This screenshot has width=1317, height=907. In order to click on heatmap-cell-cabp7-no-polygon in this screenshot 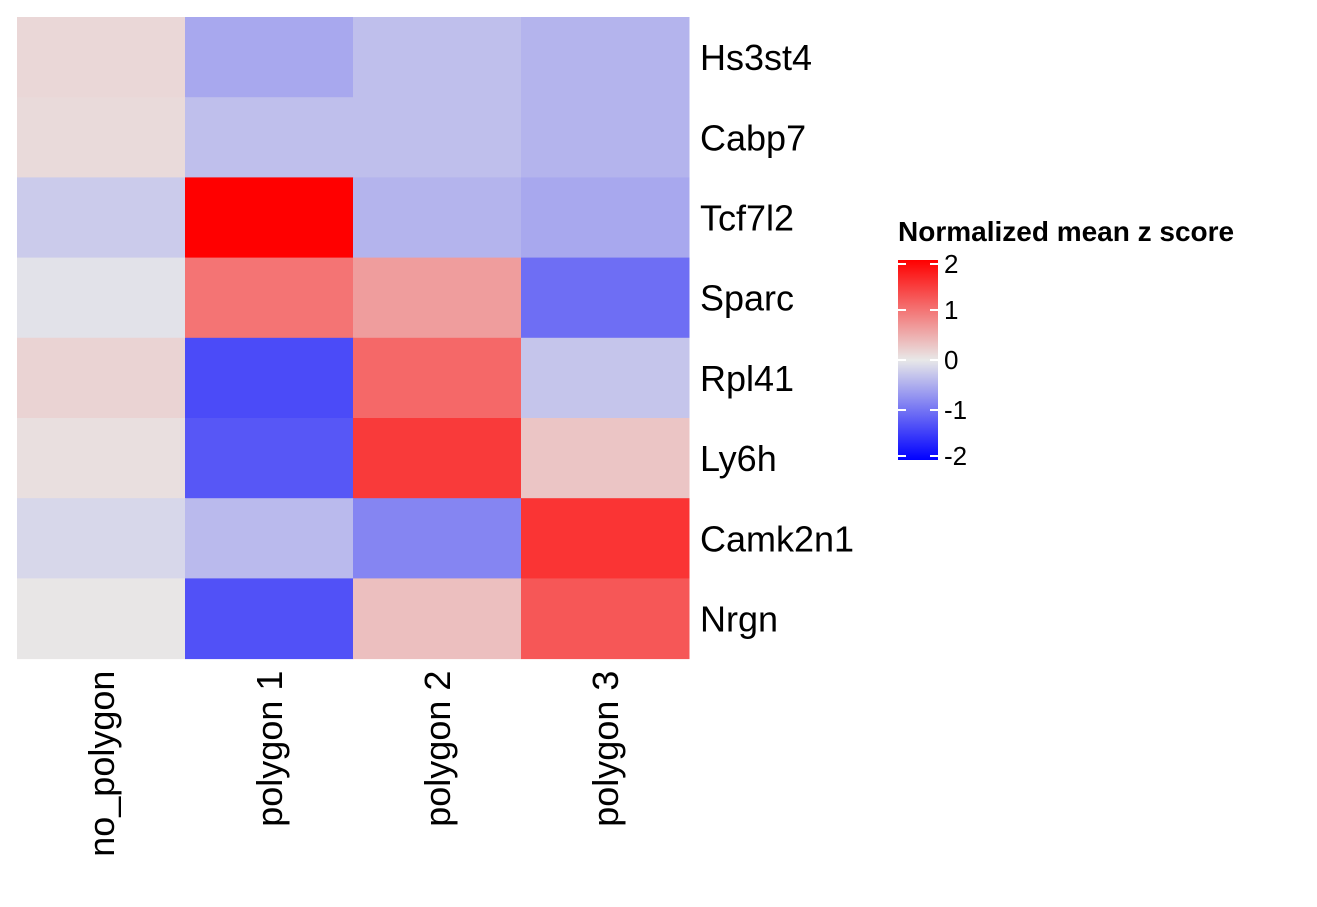, I will do `click(101, 137)`.